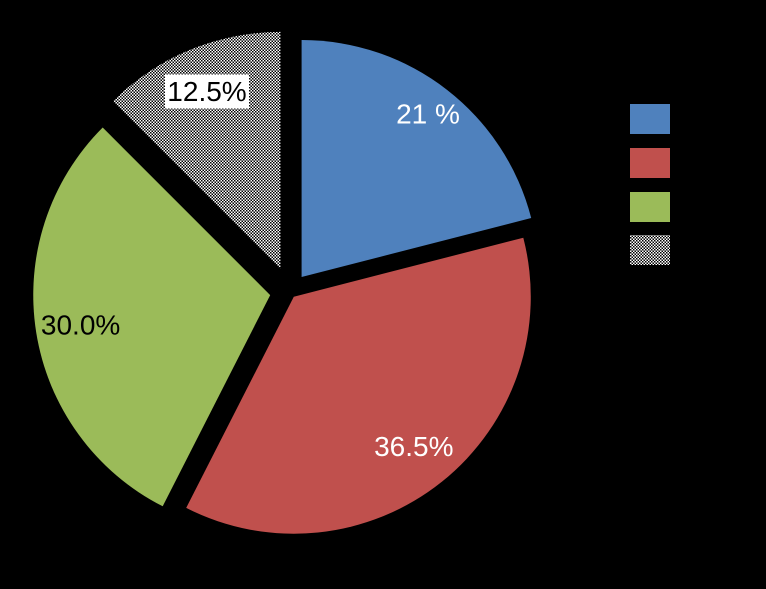  I want to click on pie-data-label: 21 %, so click(428, 114).